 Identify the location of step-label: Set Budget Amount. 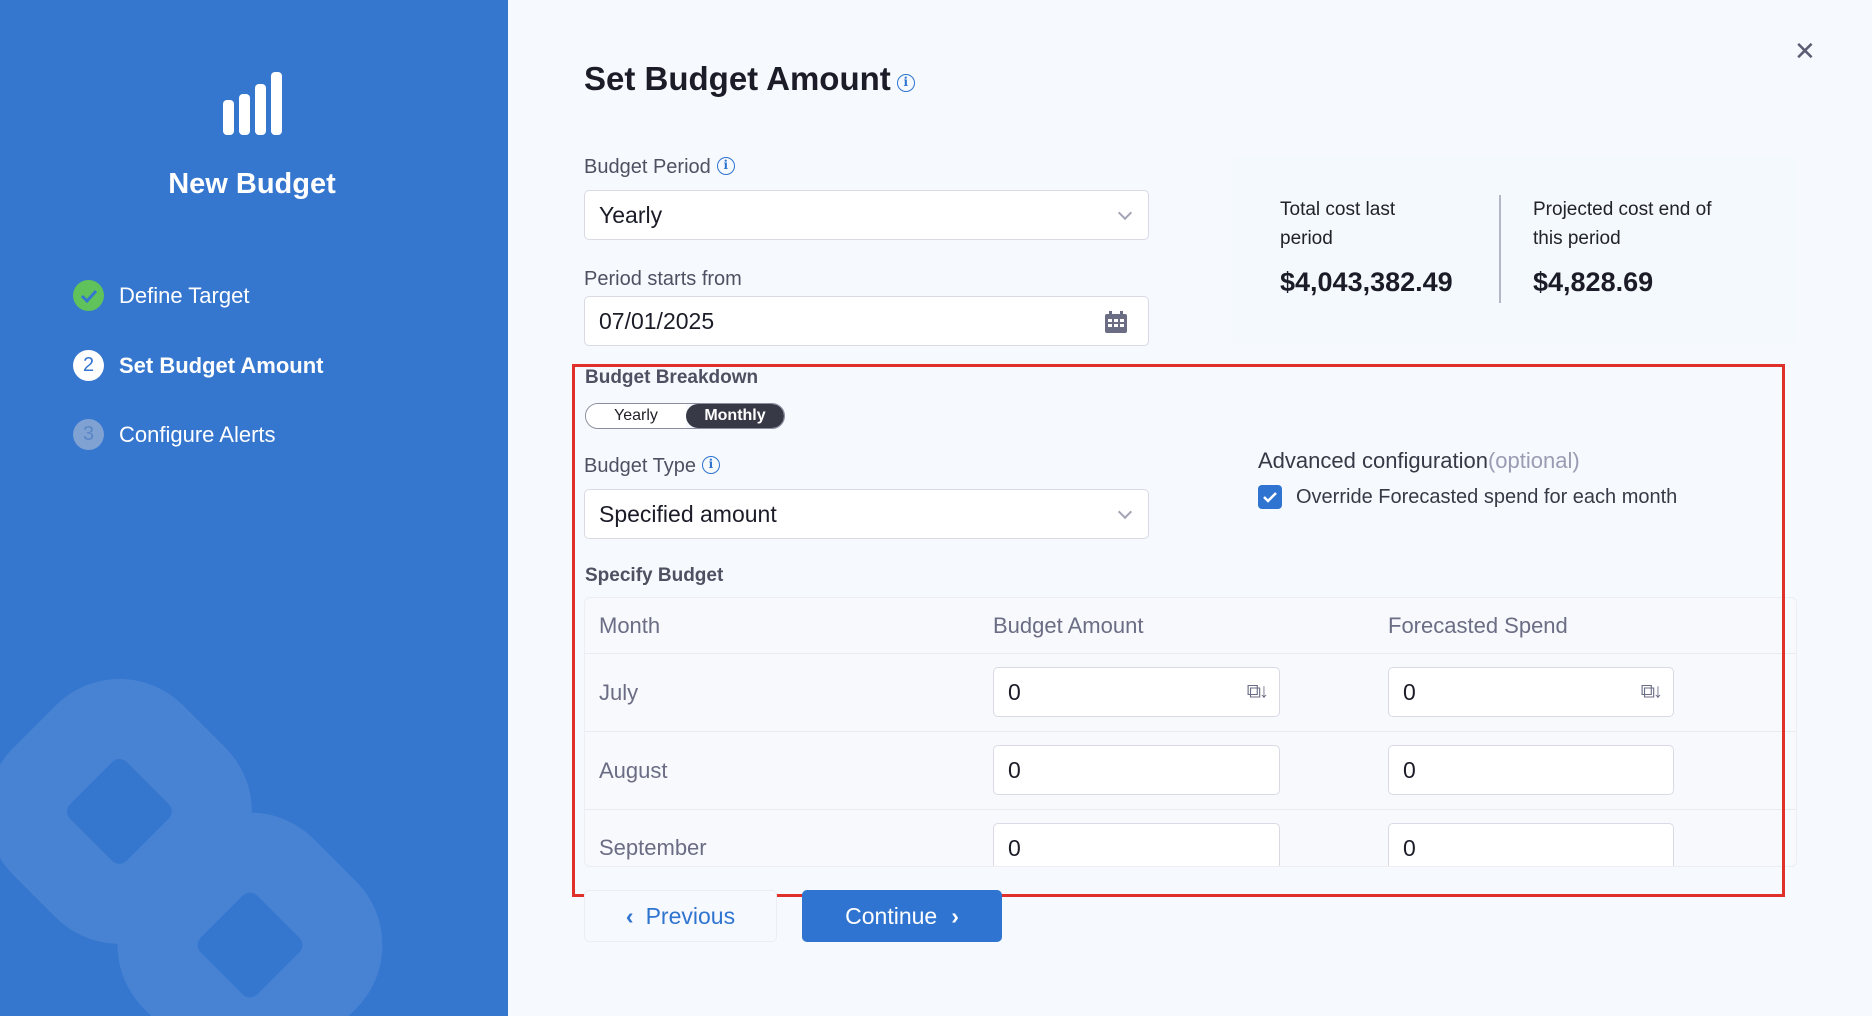
(221, 365).